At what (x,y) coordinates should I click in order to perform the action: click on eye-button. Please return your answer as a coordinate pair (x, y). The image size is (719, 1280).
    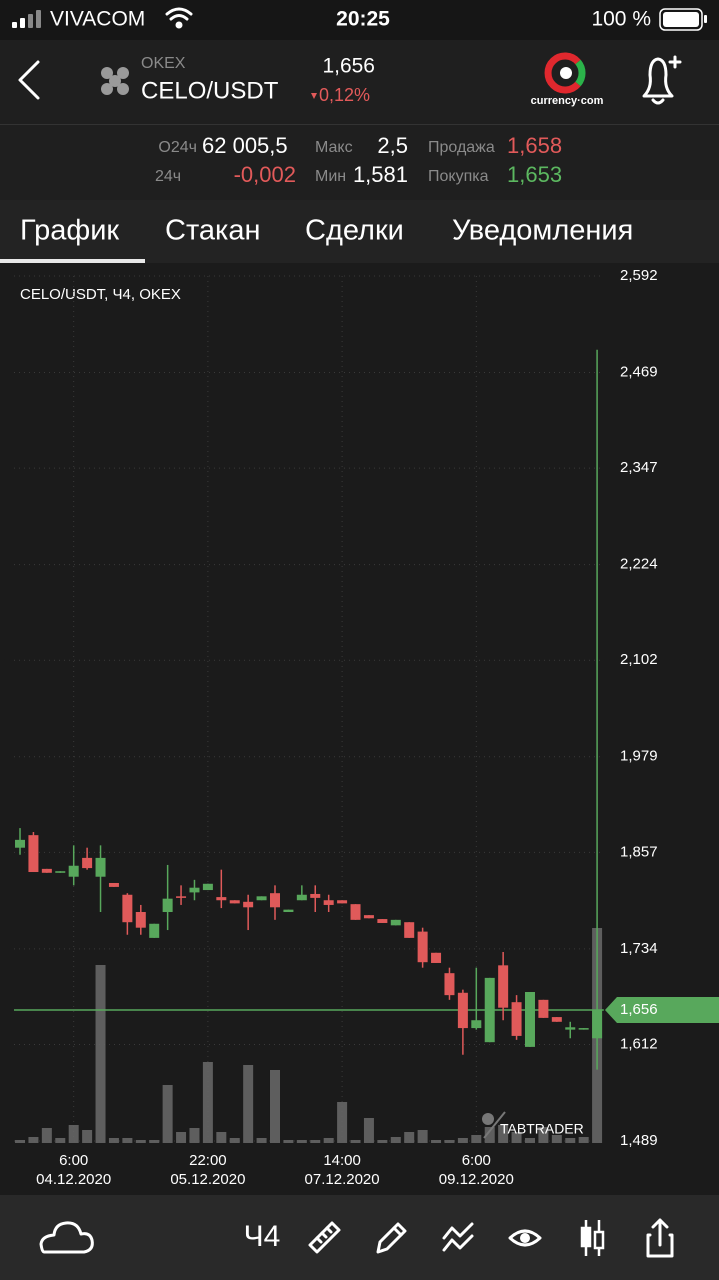
    Looking at the image, I should click on (525, 1238).